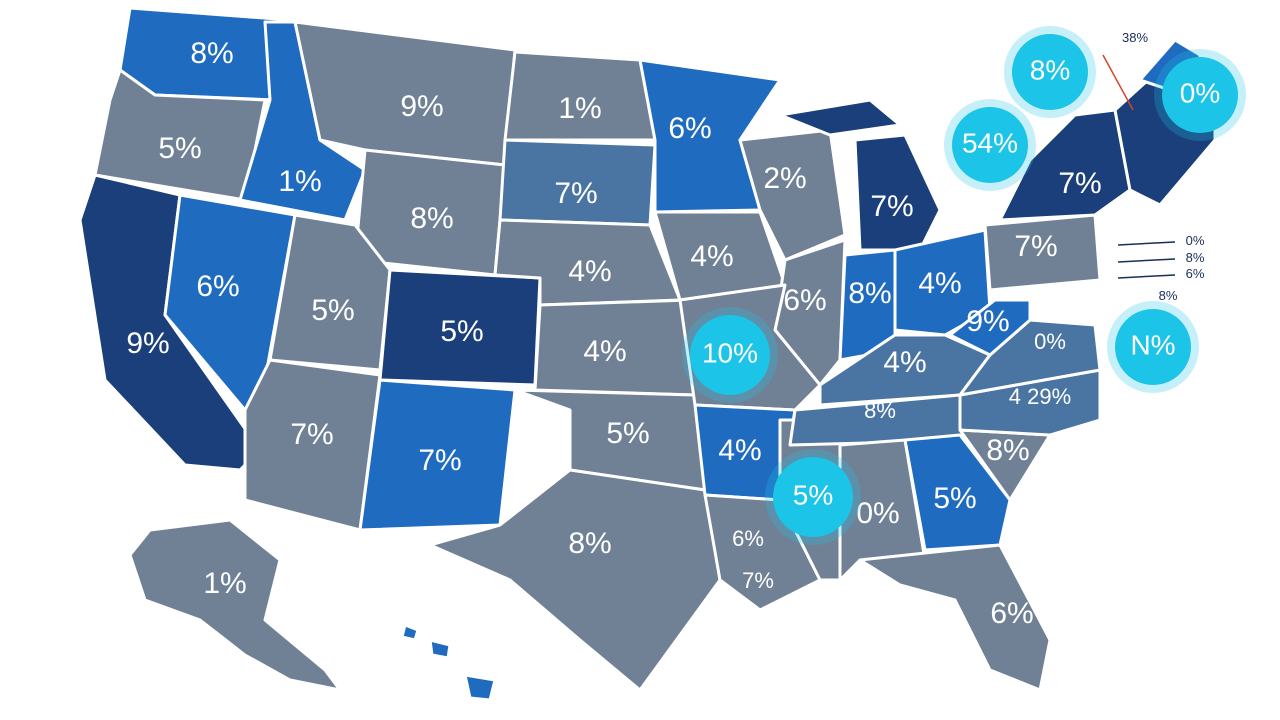  Describe the element at coordinates (431, 218) in the screenshot. I see `state-label-WY: 8%` at that location.